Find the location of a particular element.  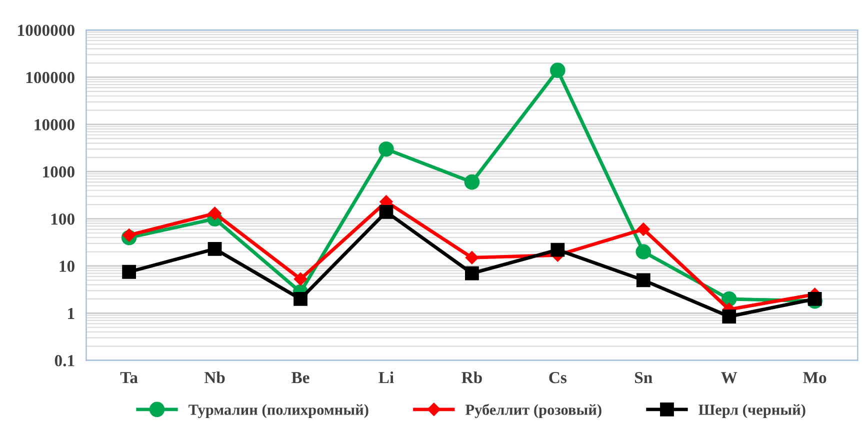

x-tick-label: Li is located at coordinates (386, 377).